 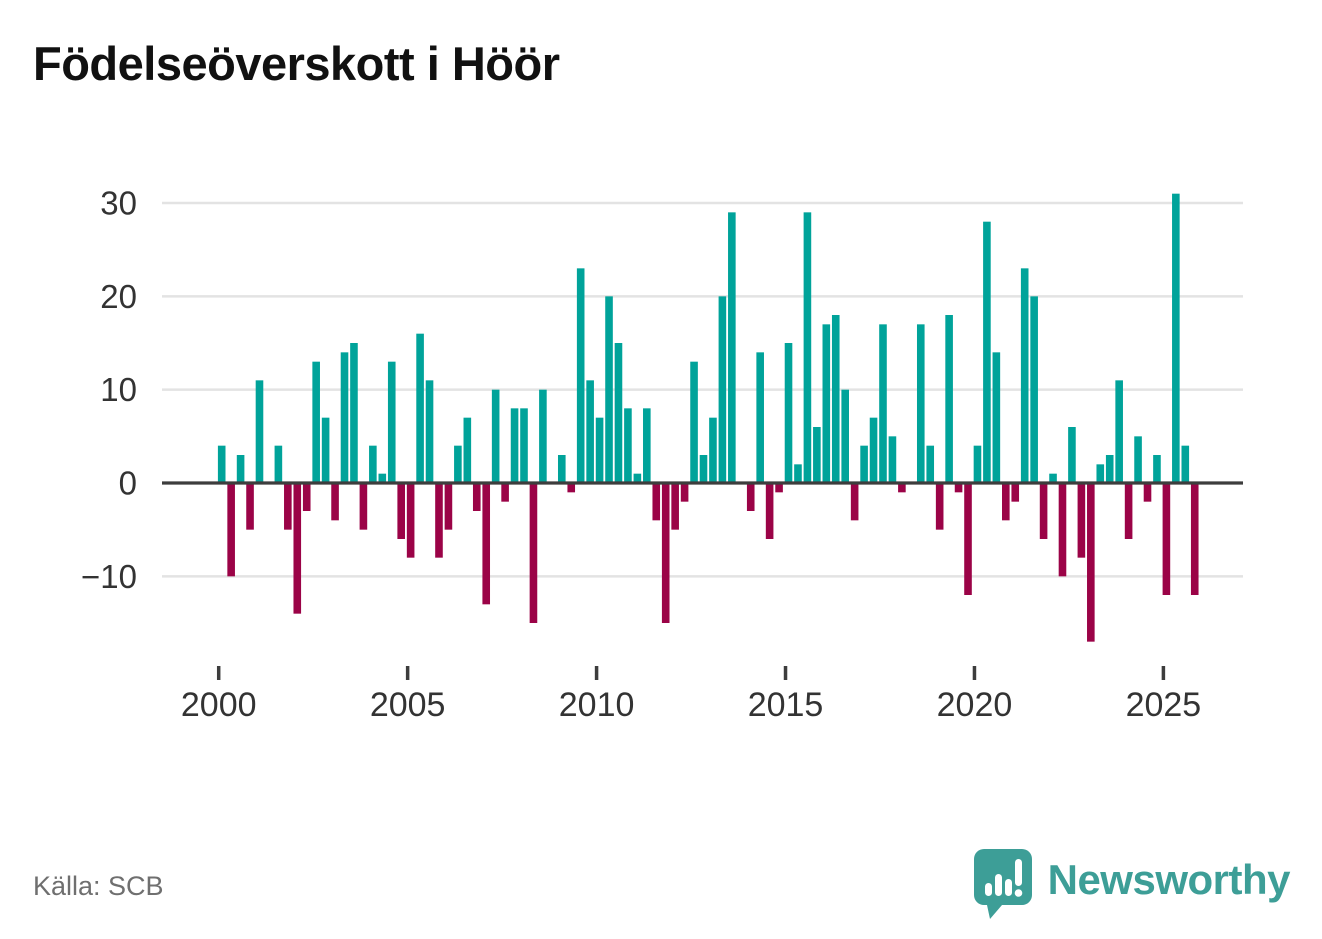 What do you see at coordinates (864, 464) in the screenshot?
I see `bar-2017q1` at bounding box center [864, 464].